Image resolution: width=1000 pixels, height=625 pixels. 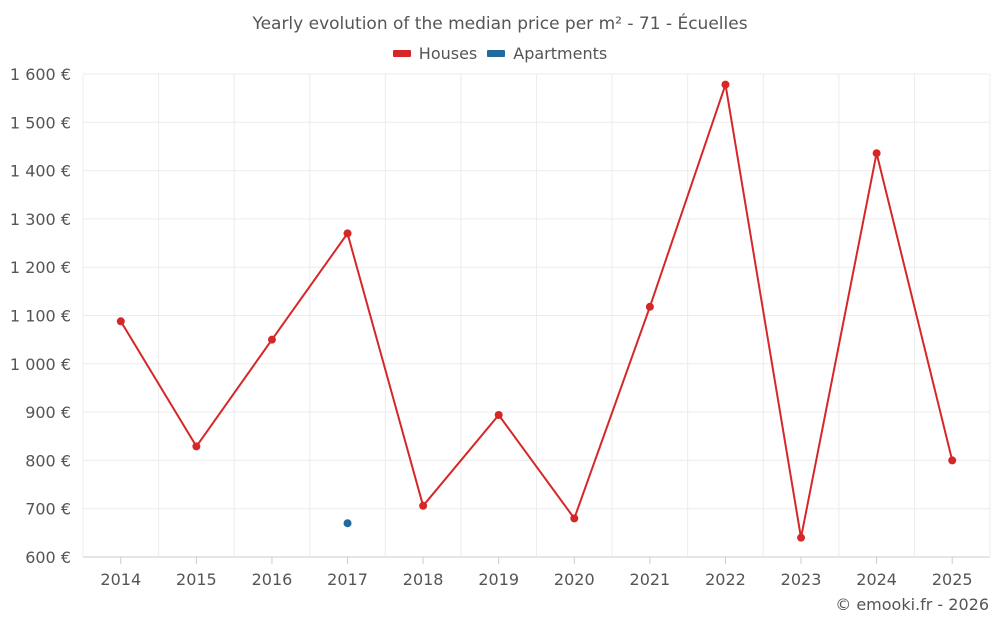 What do you see at coordinates (40, 171) in the screenshot?
I see `y-tick-label: 1 400 €` at bounding box center [40, 171].